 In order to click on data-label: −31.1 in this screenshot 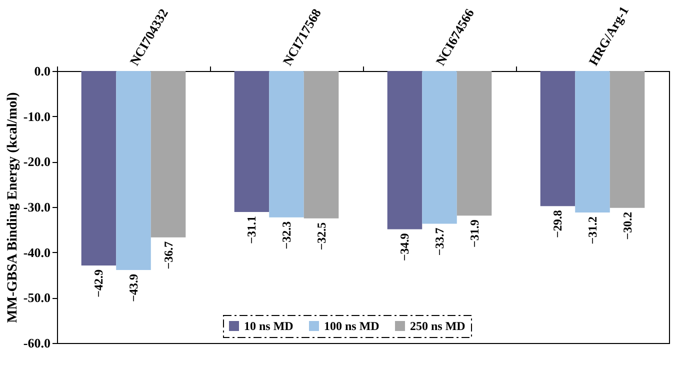, I will do `click(251, 230)`.